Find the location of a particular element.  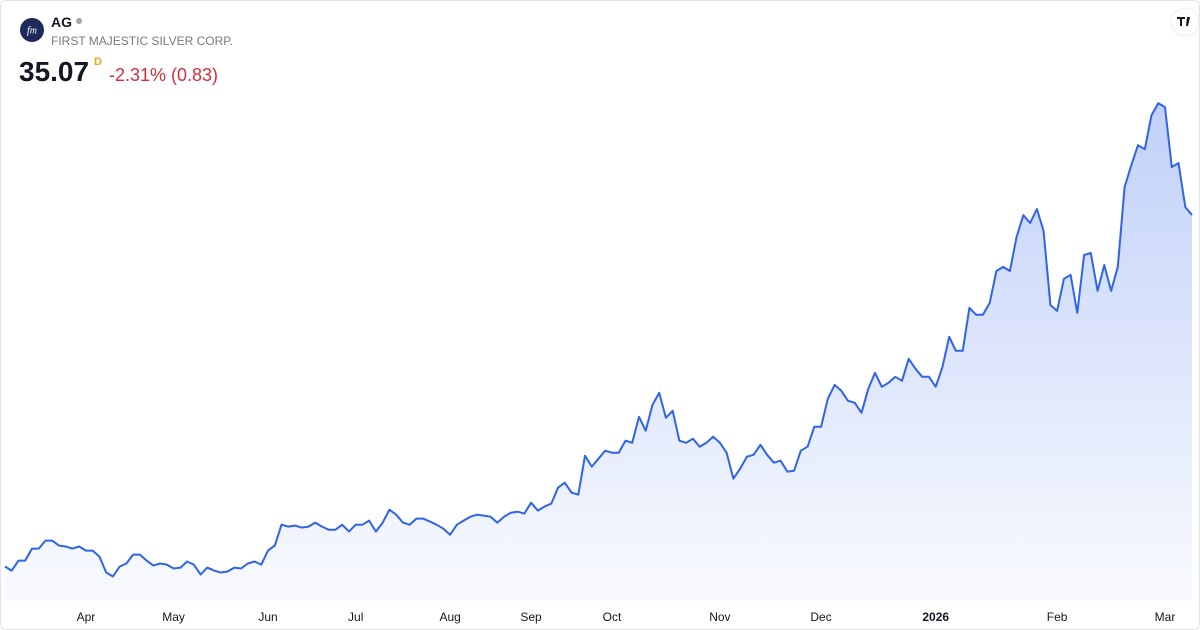

x-tick-label: Aug is located at coordinates (449, 617).